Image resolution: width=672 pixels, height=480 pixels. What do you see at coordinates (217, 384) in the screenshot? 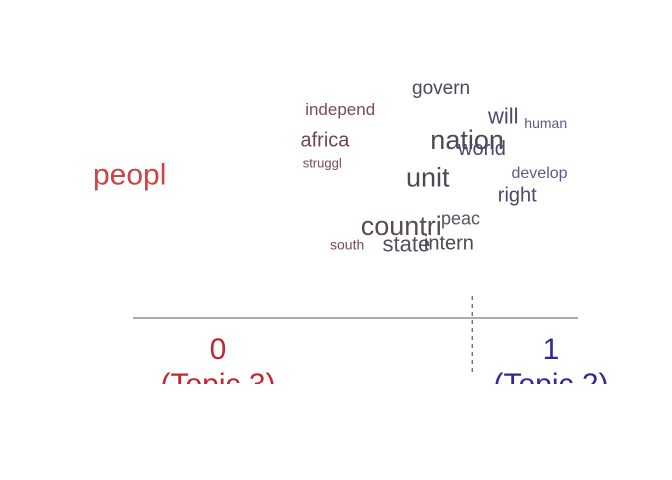
I see `left-axis-label: (Topic 3)` at bounding box center [217, 384].